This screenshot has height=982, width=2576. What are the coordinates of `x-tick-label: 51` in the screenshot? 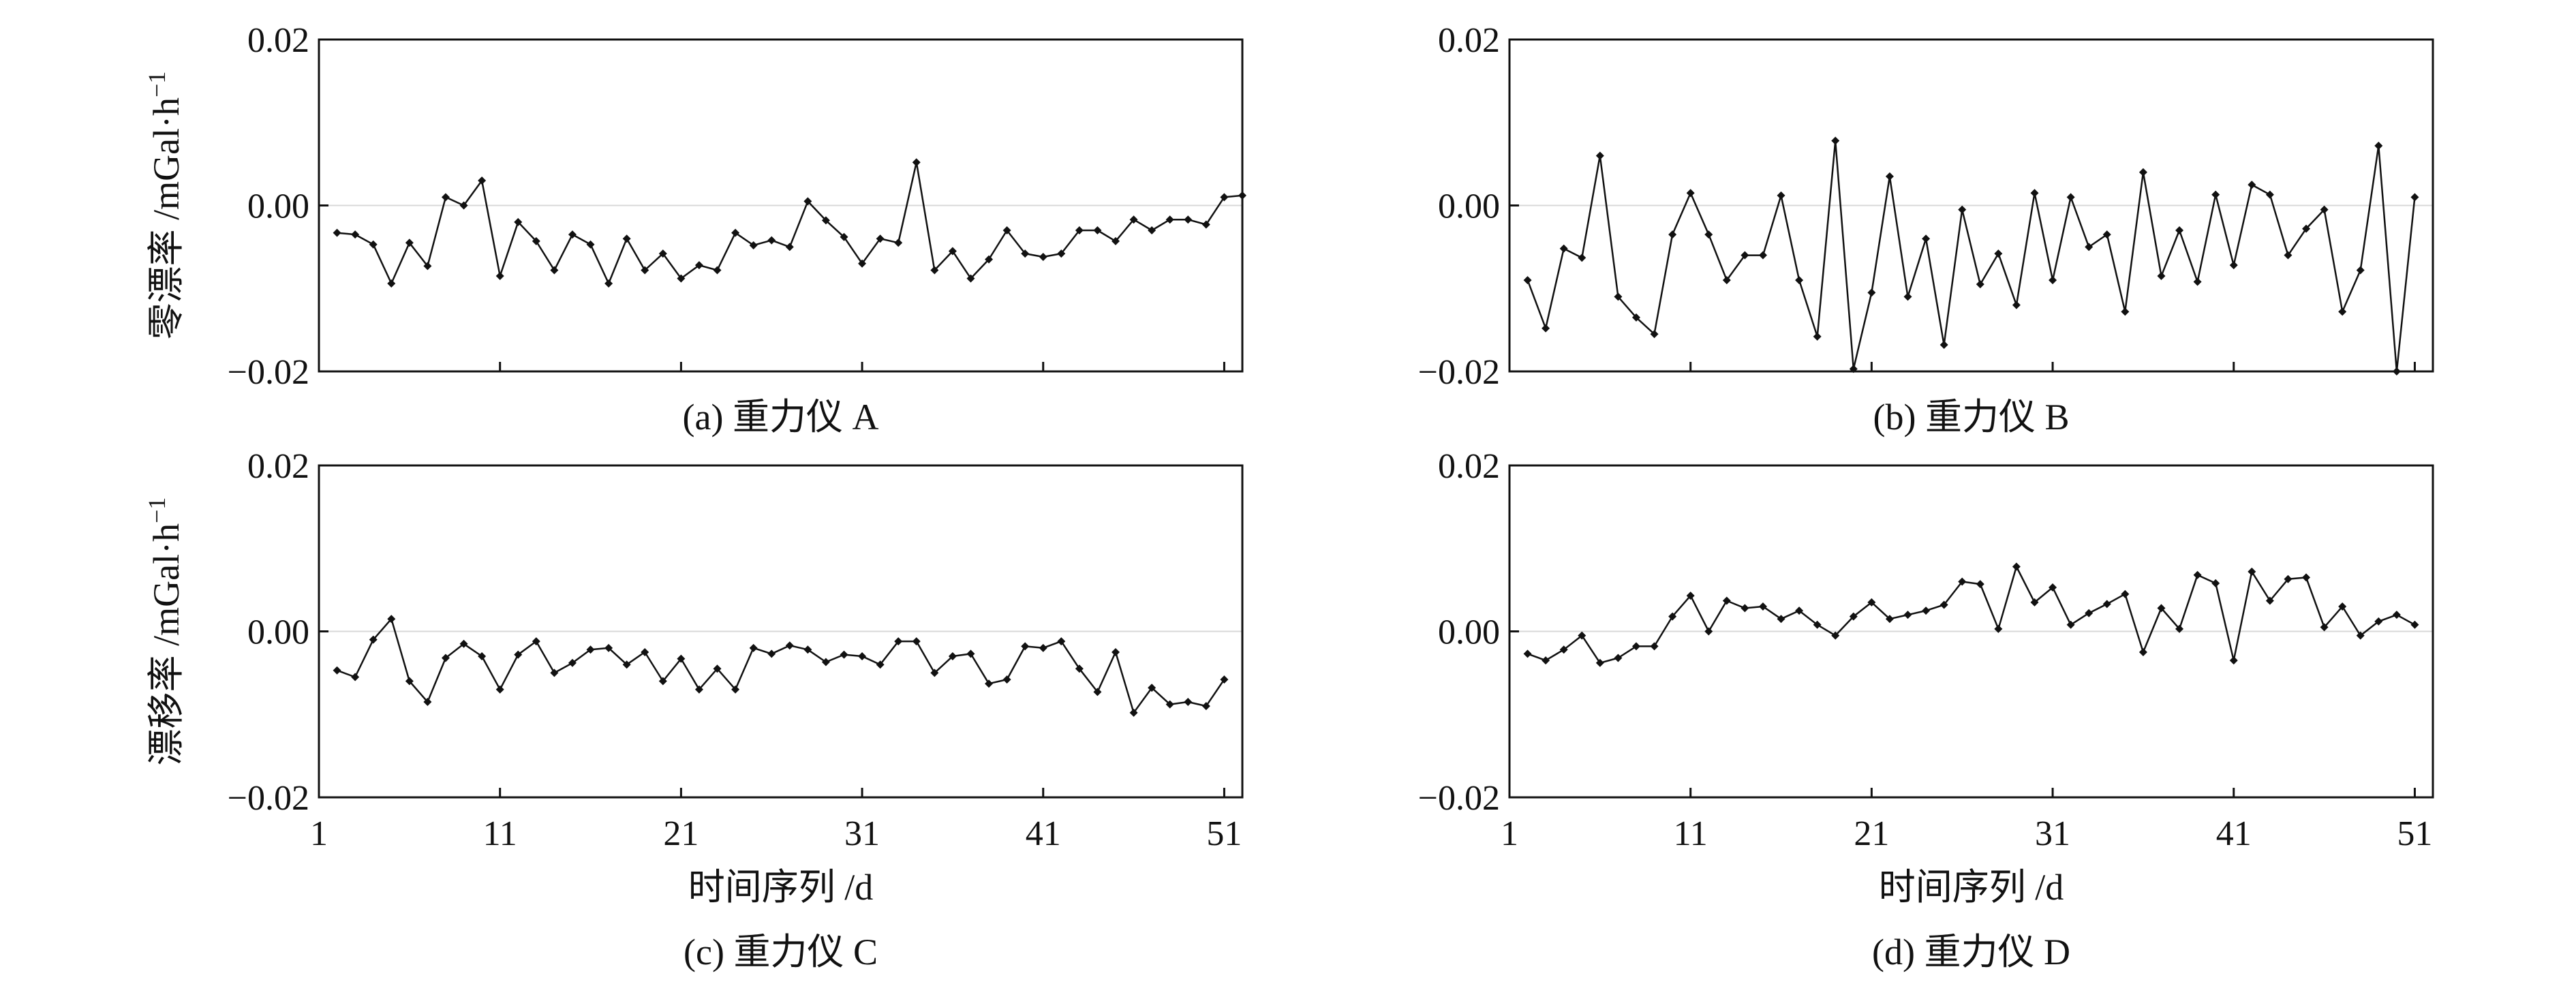 It's located at (1224, 833).